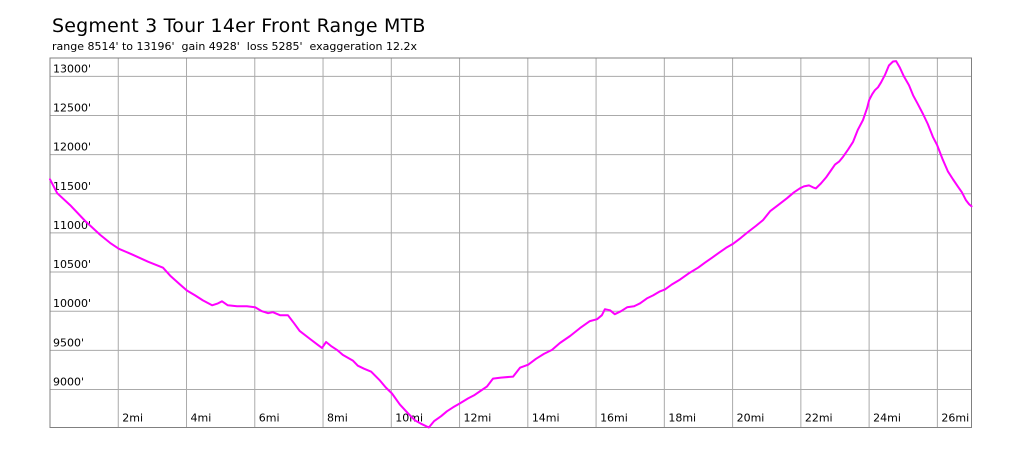 The width and height of the screenshot is (1024, 451). I want to click on y-tick-label: 13000', so click(72, 68).